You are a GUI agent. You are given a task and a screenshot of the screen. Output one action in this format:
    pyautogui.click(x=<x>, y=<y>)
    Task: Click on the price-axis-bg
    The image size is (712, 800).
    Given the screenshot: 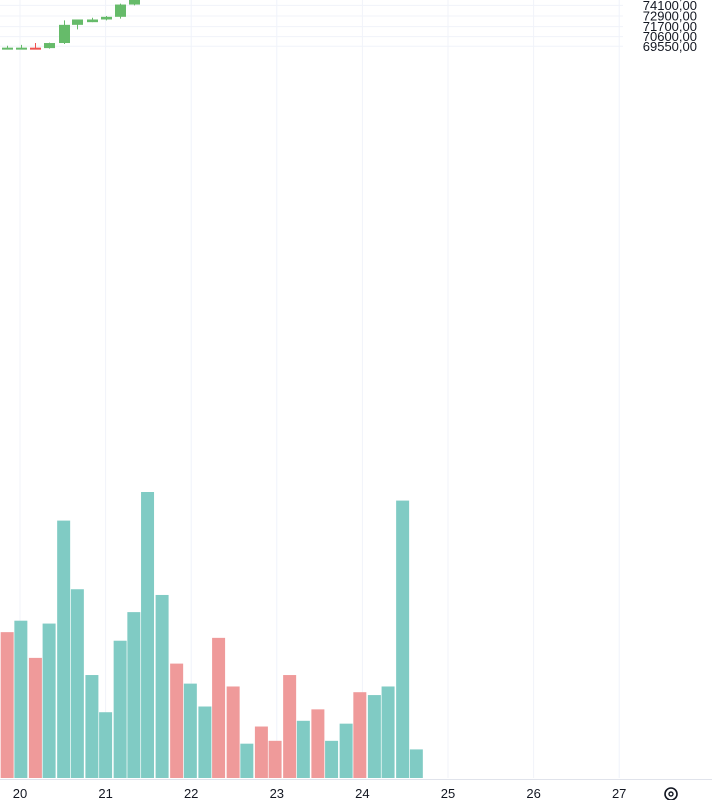 What is the action you would take?
    pyautogui.click(x=668, y=390)
    